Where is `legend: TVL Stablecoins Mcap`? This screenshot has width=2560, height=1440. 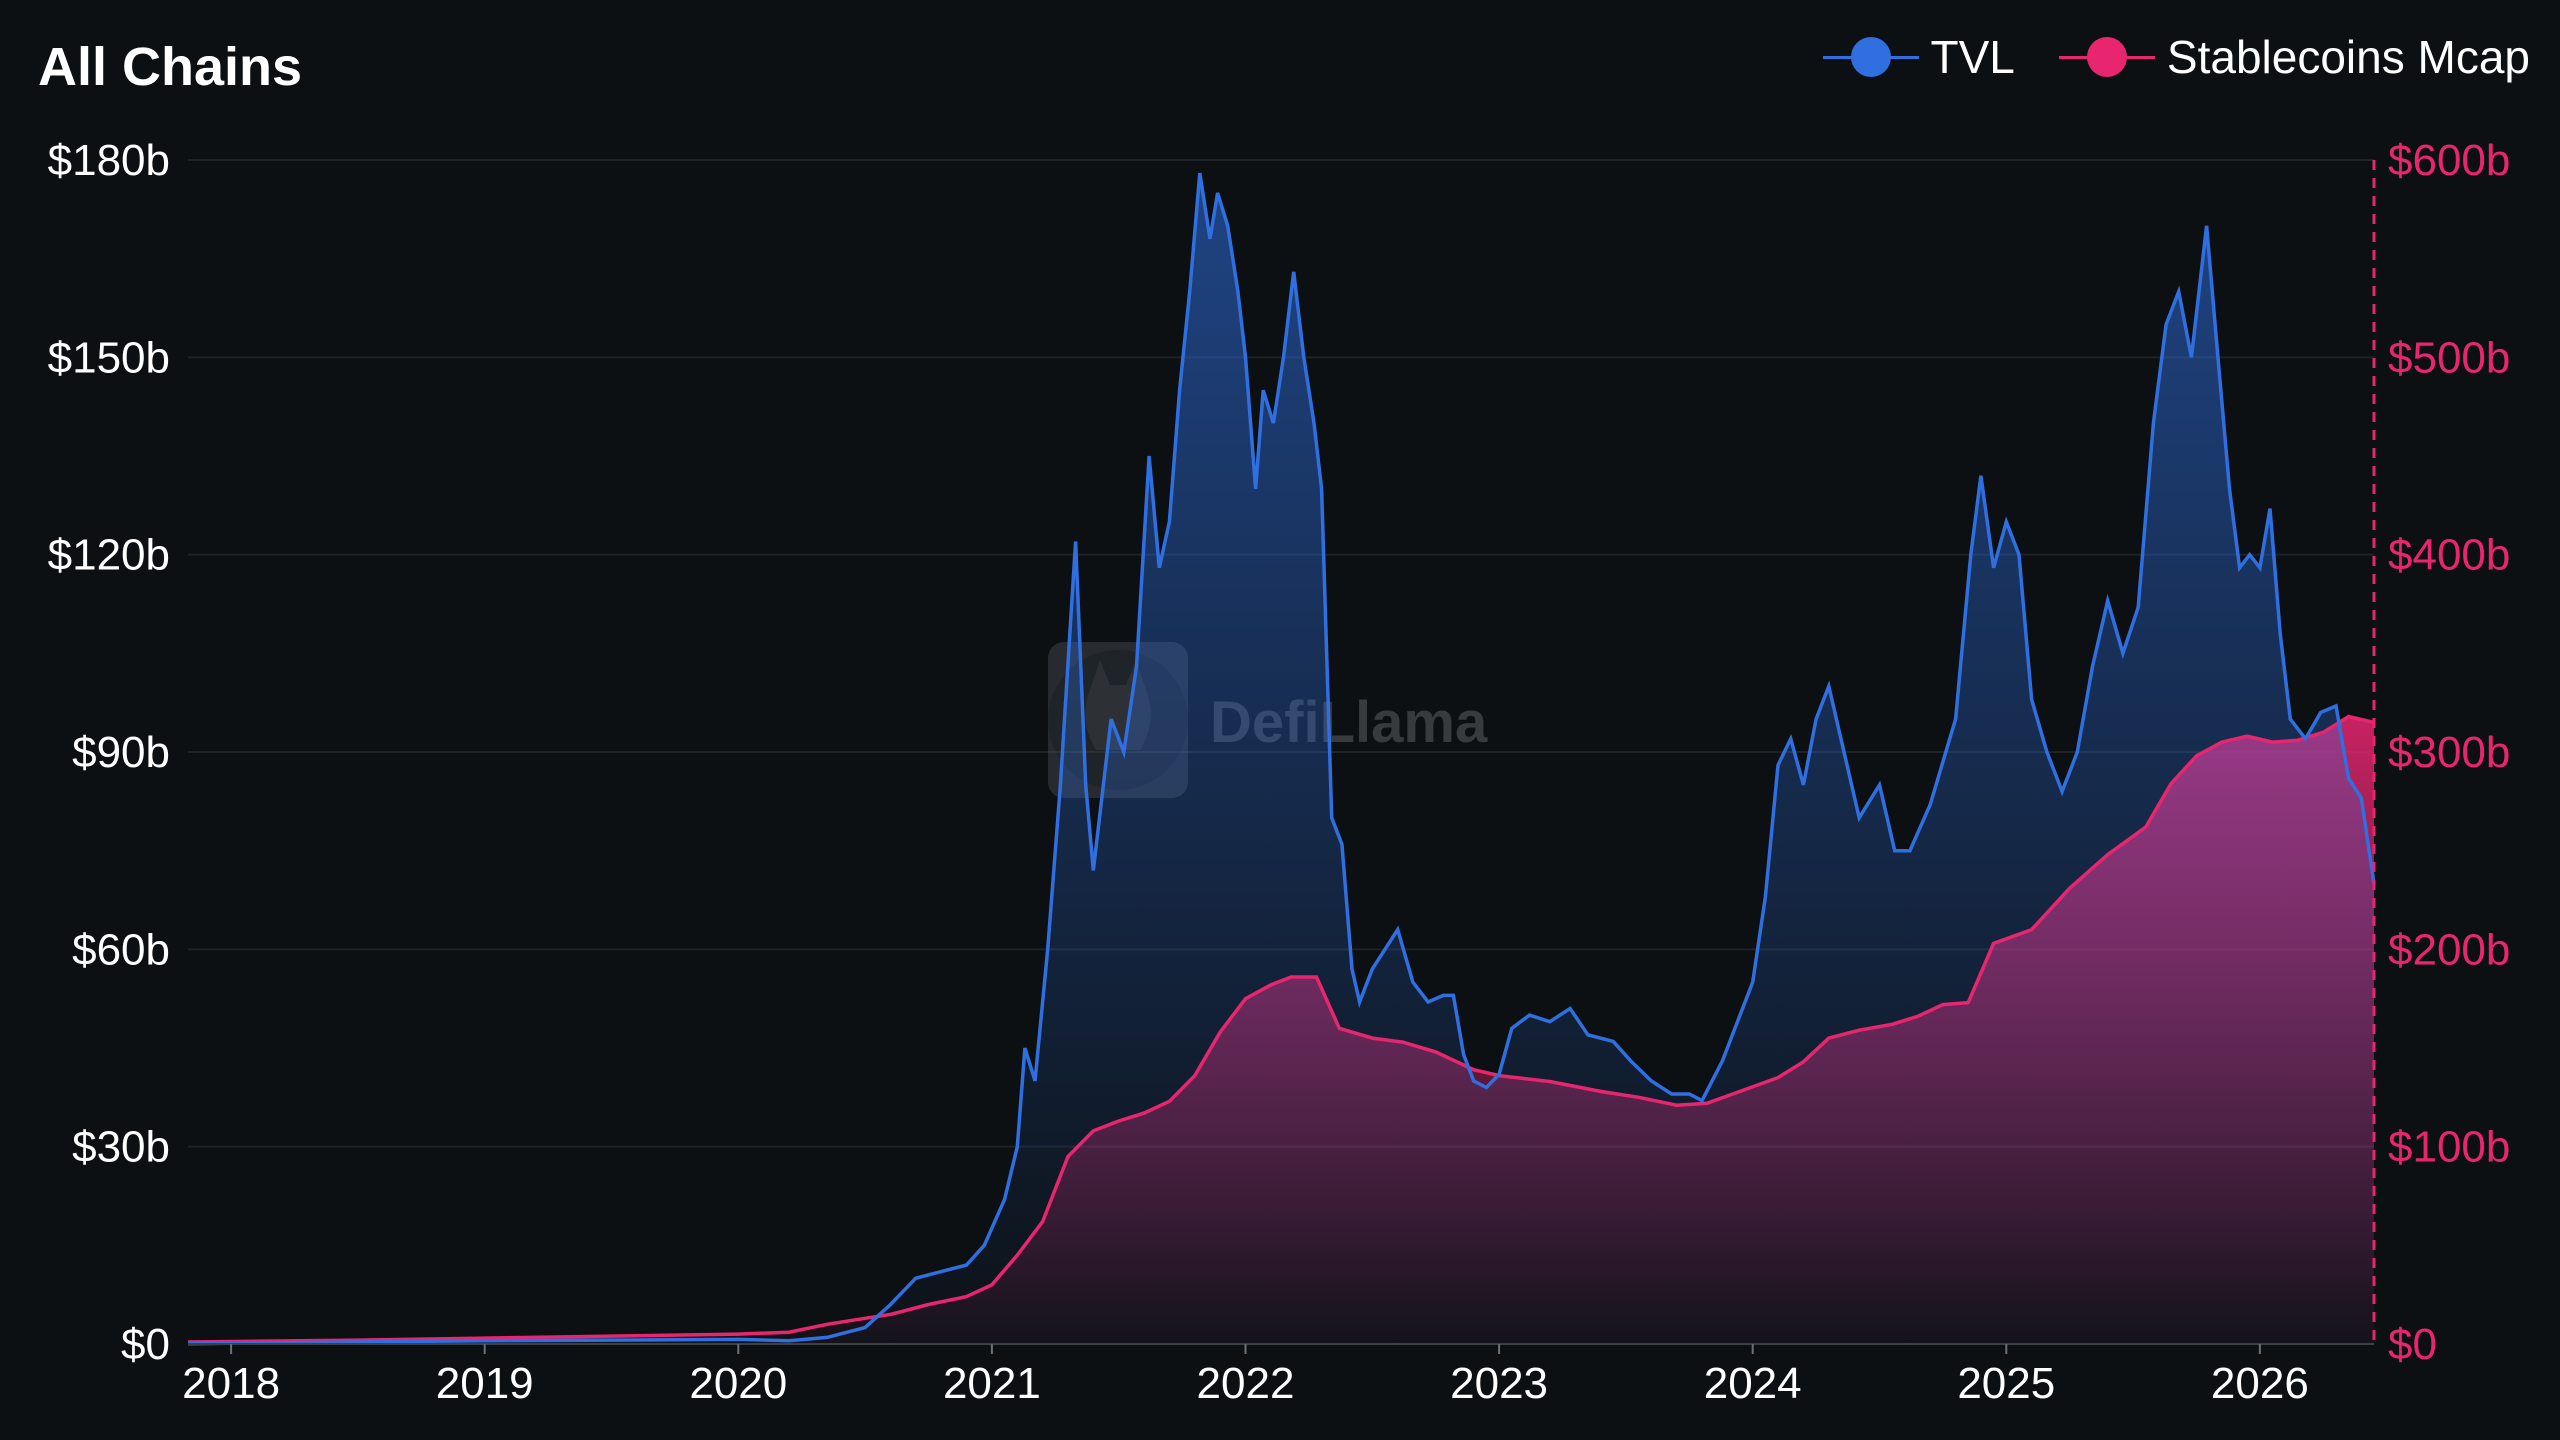 legend: TVL Stablecoins Mcap is located at coordinates (2176, 57).